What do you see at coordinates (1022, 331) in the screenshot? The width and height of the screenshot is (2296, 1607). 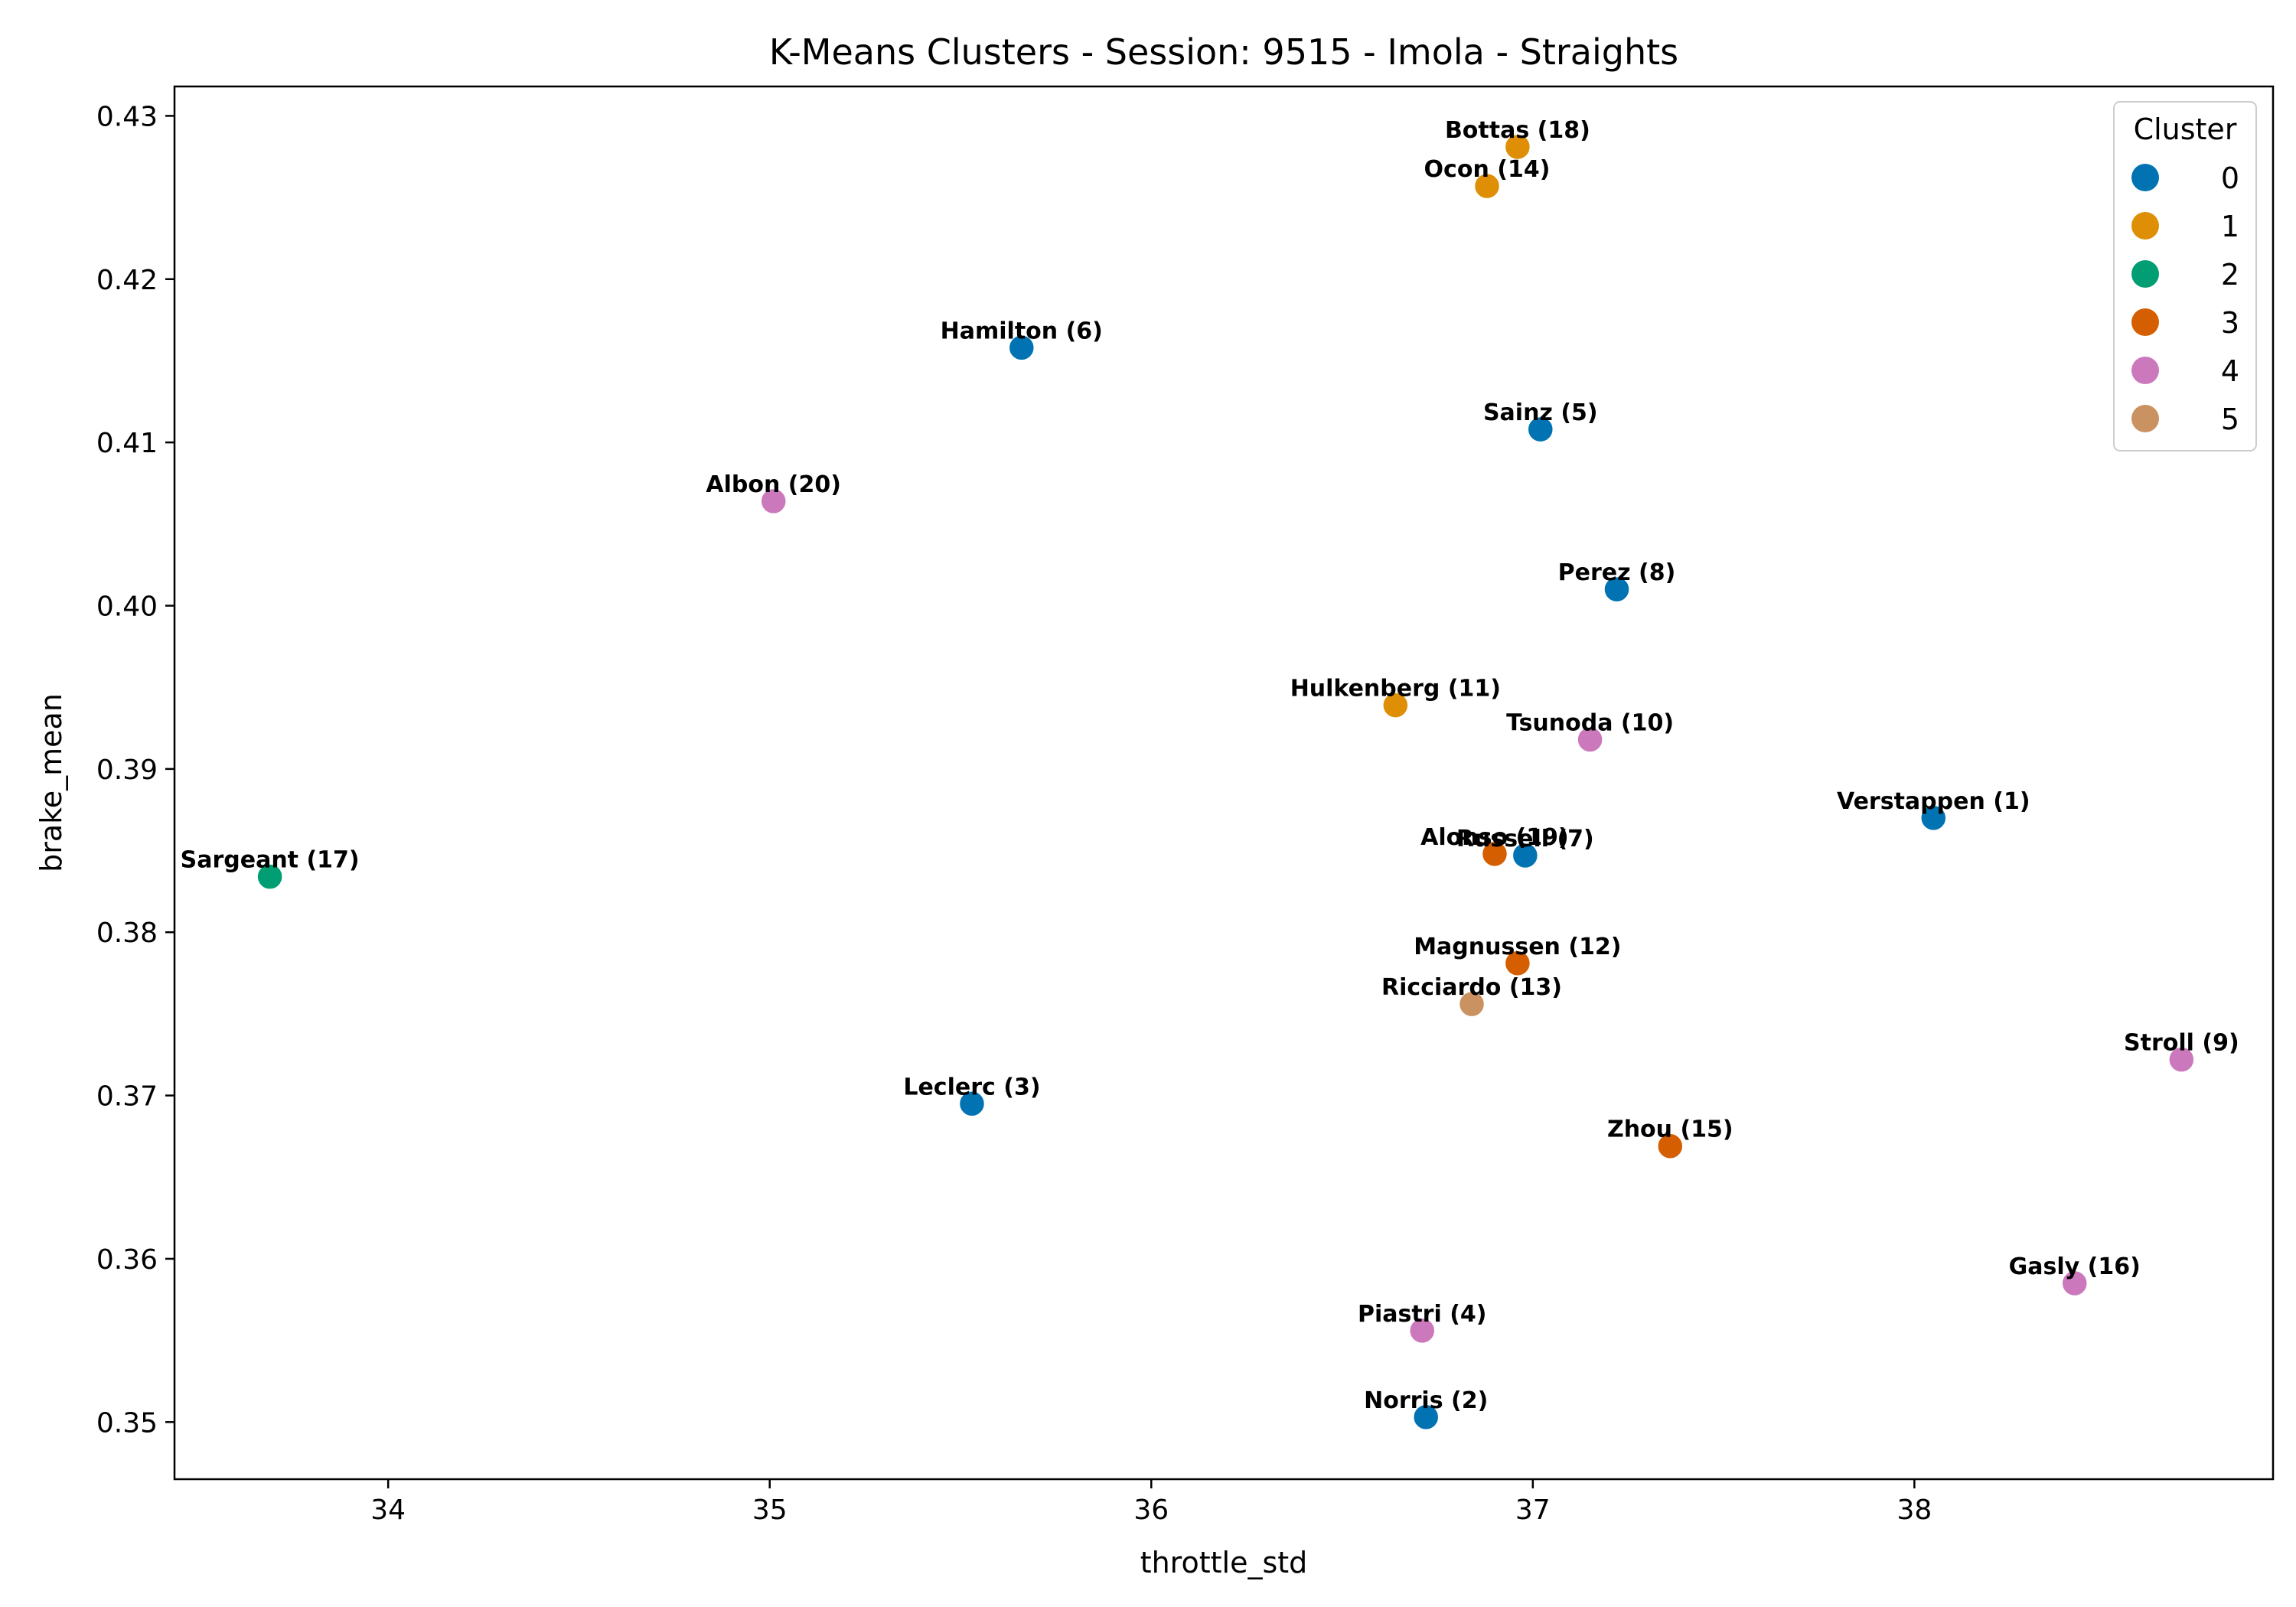 I see `point-label: Hamilton (6)` at bounding box center [1022, 331].